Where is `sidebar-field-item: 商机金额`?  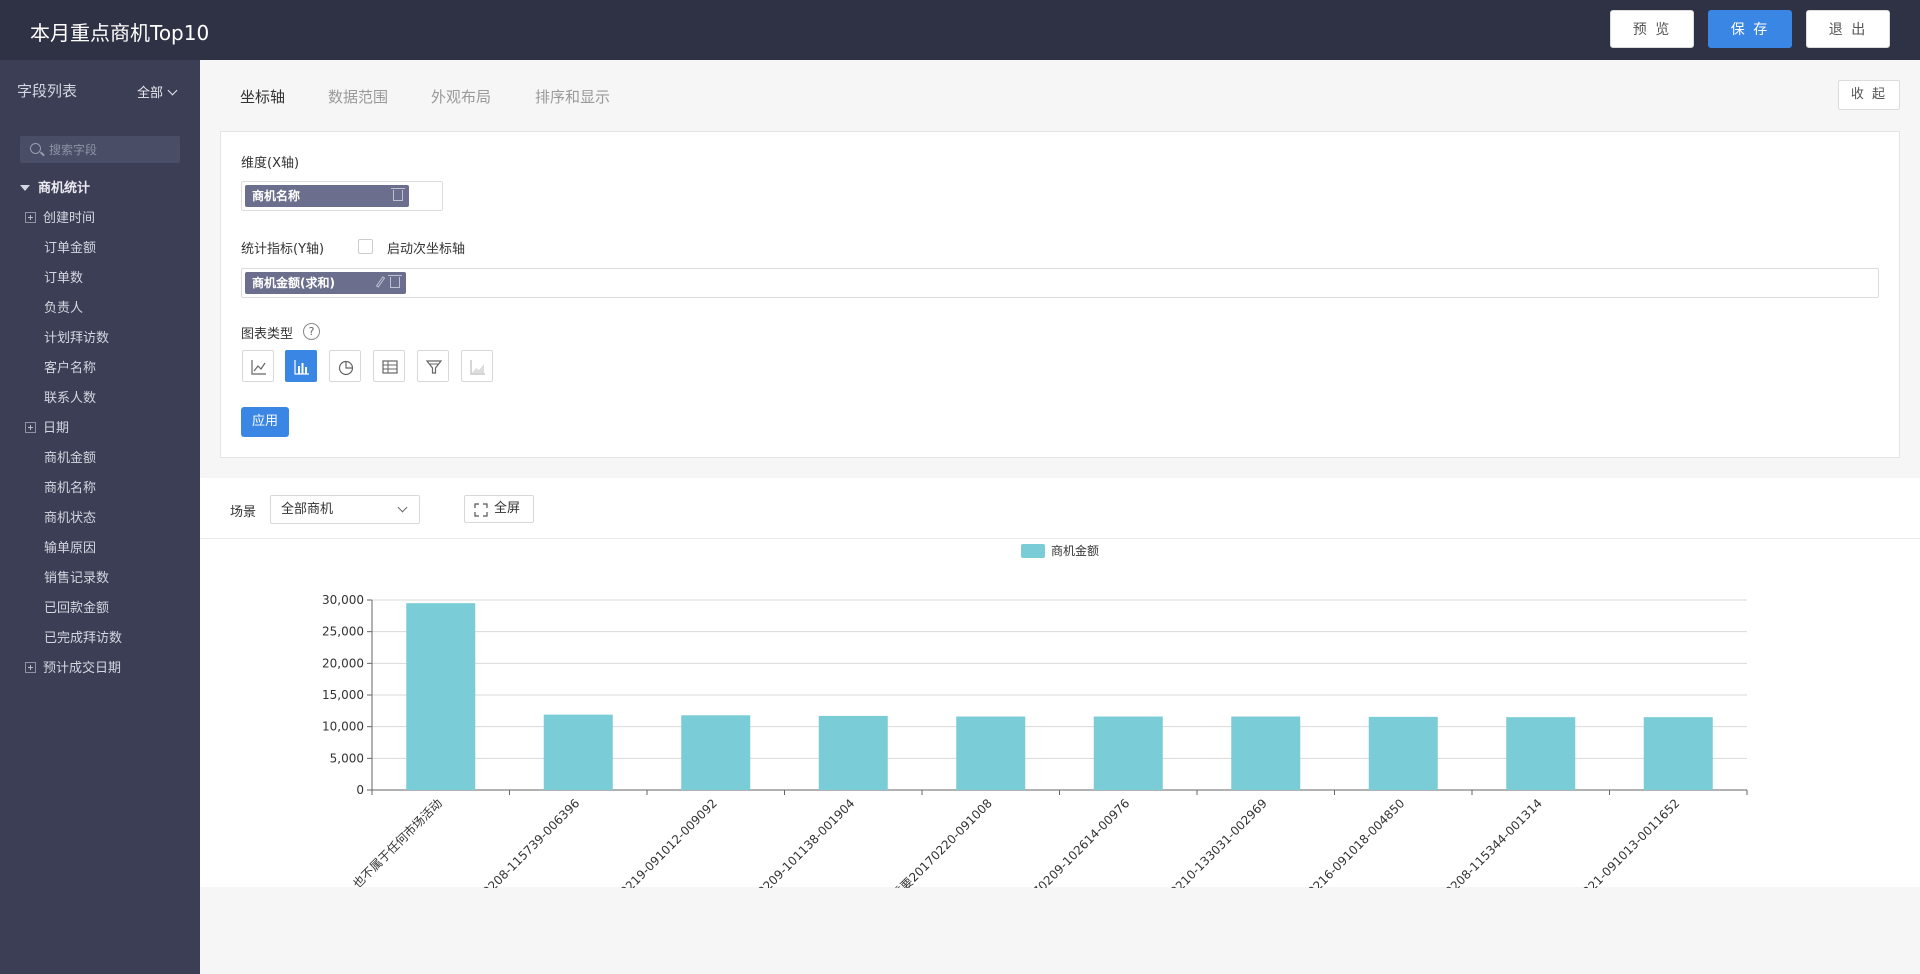
sidebar-field-item: 商机金额 is located at coordinates (70, 456).